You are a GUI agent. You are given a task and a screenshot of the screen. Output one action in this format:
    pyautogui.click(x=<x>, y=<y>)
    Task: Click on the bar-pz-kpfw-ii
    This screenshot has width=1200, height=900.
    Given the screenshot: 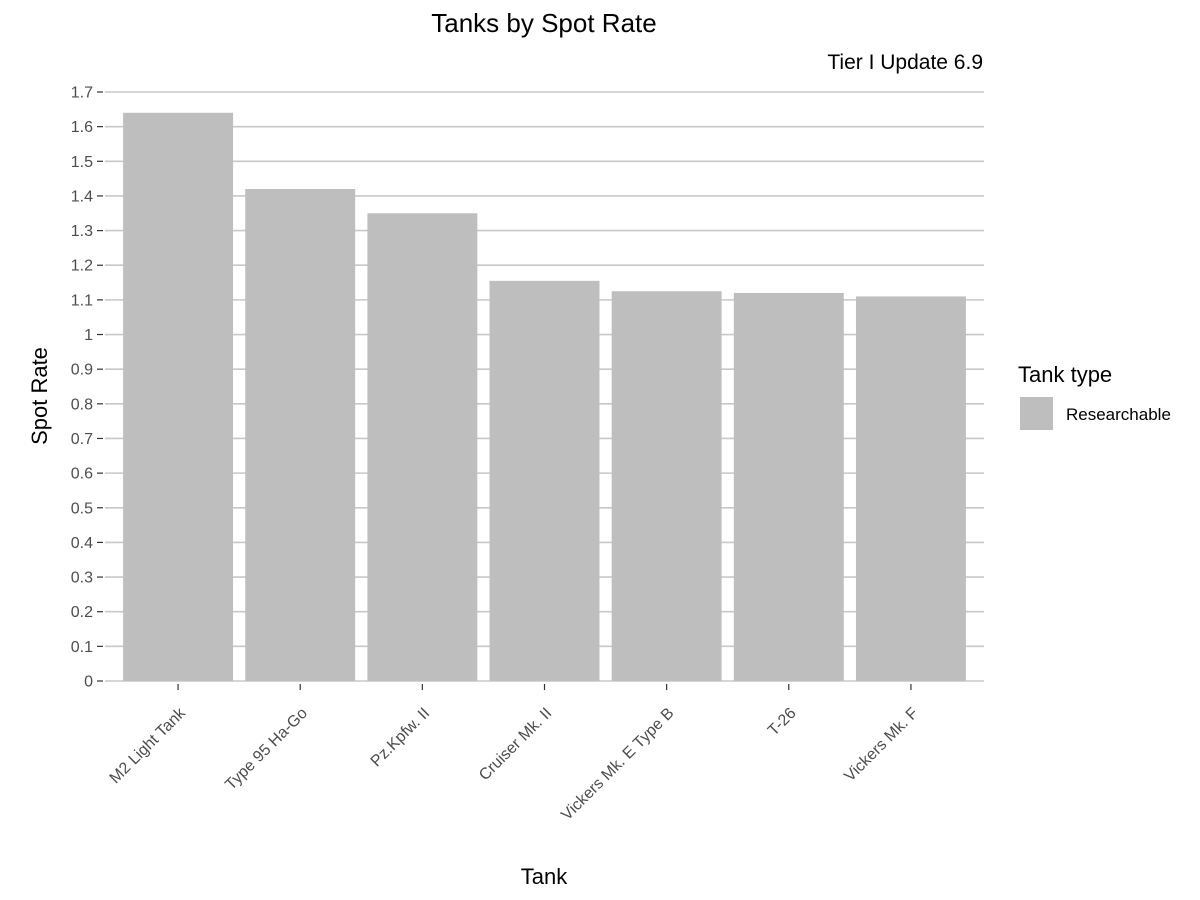 What is the action you would take?
    pyautogui.click(x=422, y=447)
    